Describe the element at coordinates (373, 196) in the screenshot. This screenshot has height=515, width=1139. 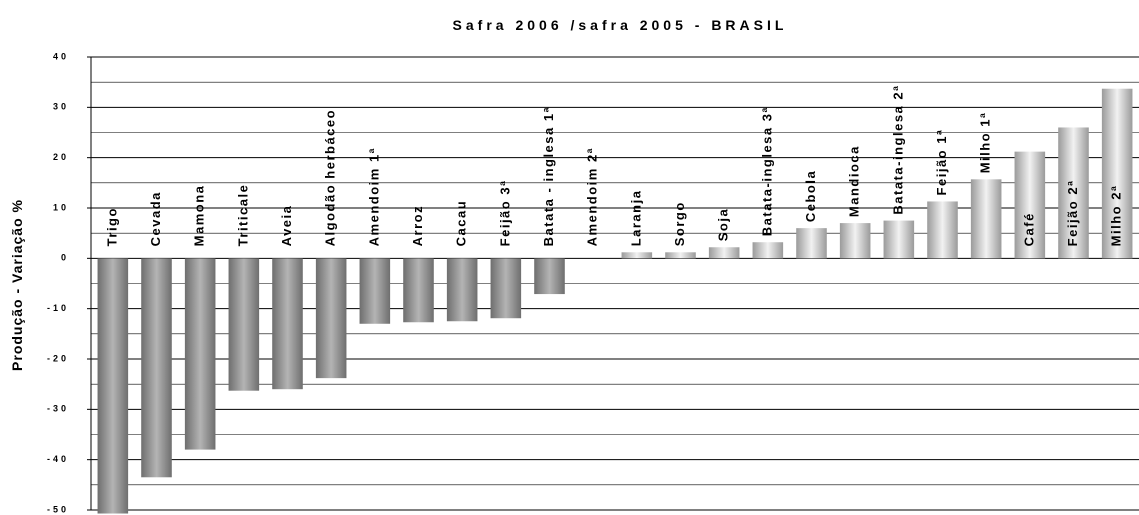
I see `category-label: Amendoim 1ª` at that location.